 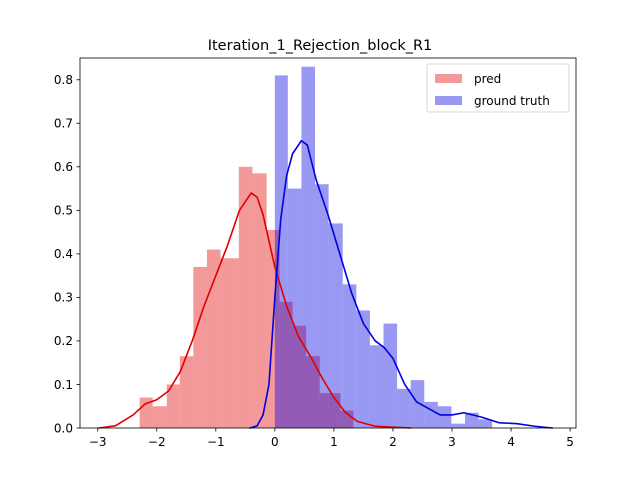 What do you see at coordinates (63, 211) in the screenshot?
I see `y-tick-label: 0.5` at bounding box center [63, 211].